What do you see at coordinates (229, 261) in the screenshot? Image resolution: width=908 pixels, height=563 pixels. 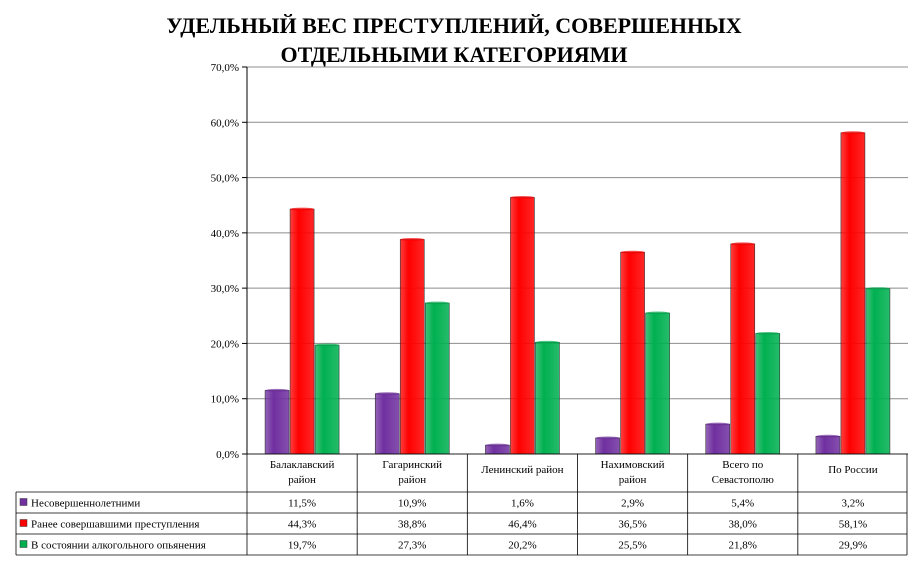 I see `y-axis: 0,0% 10,0% 20,0% 30,0% 40,0% 50,0% 60,0% 70,0%` at bounding box center [229, 261].